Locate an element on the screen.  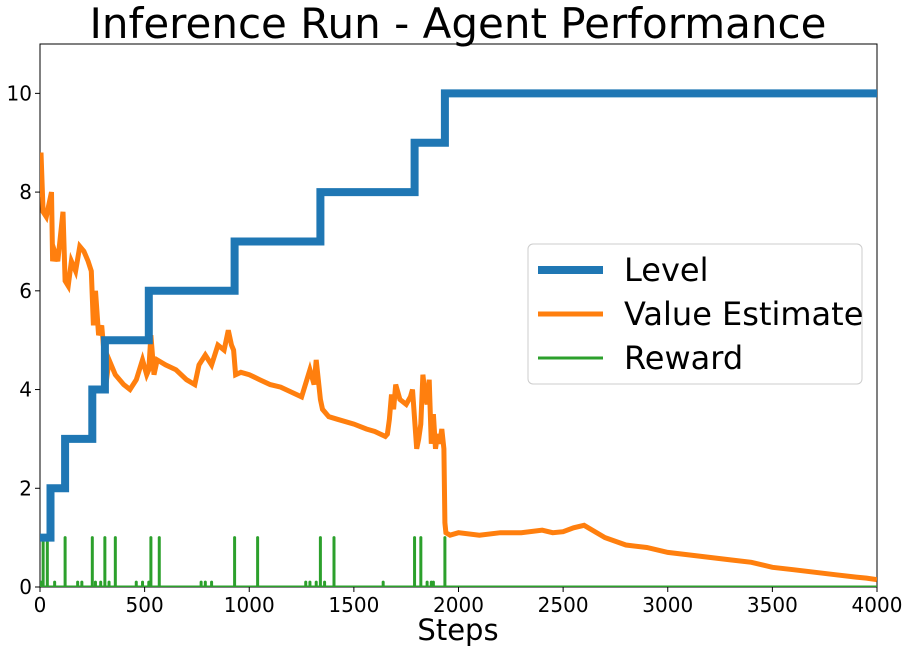
y-tick-label: 6 is located at coordinates (25, 291).